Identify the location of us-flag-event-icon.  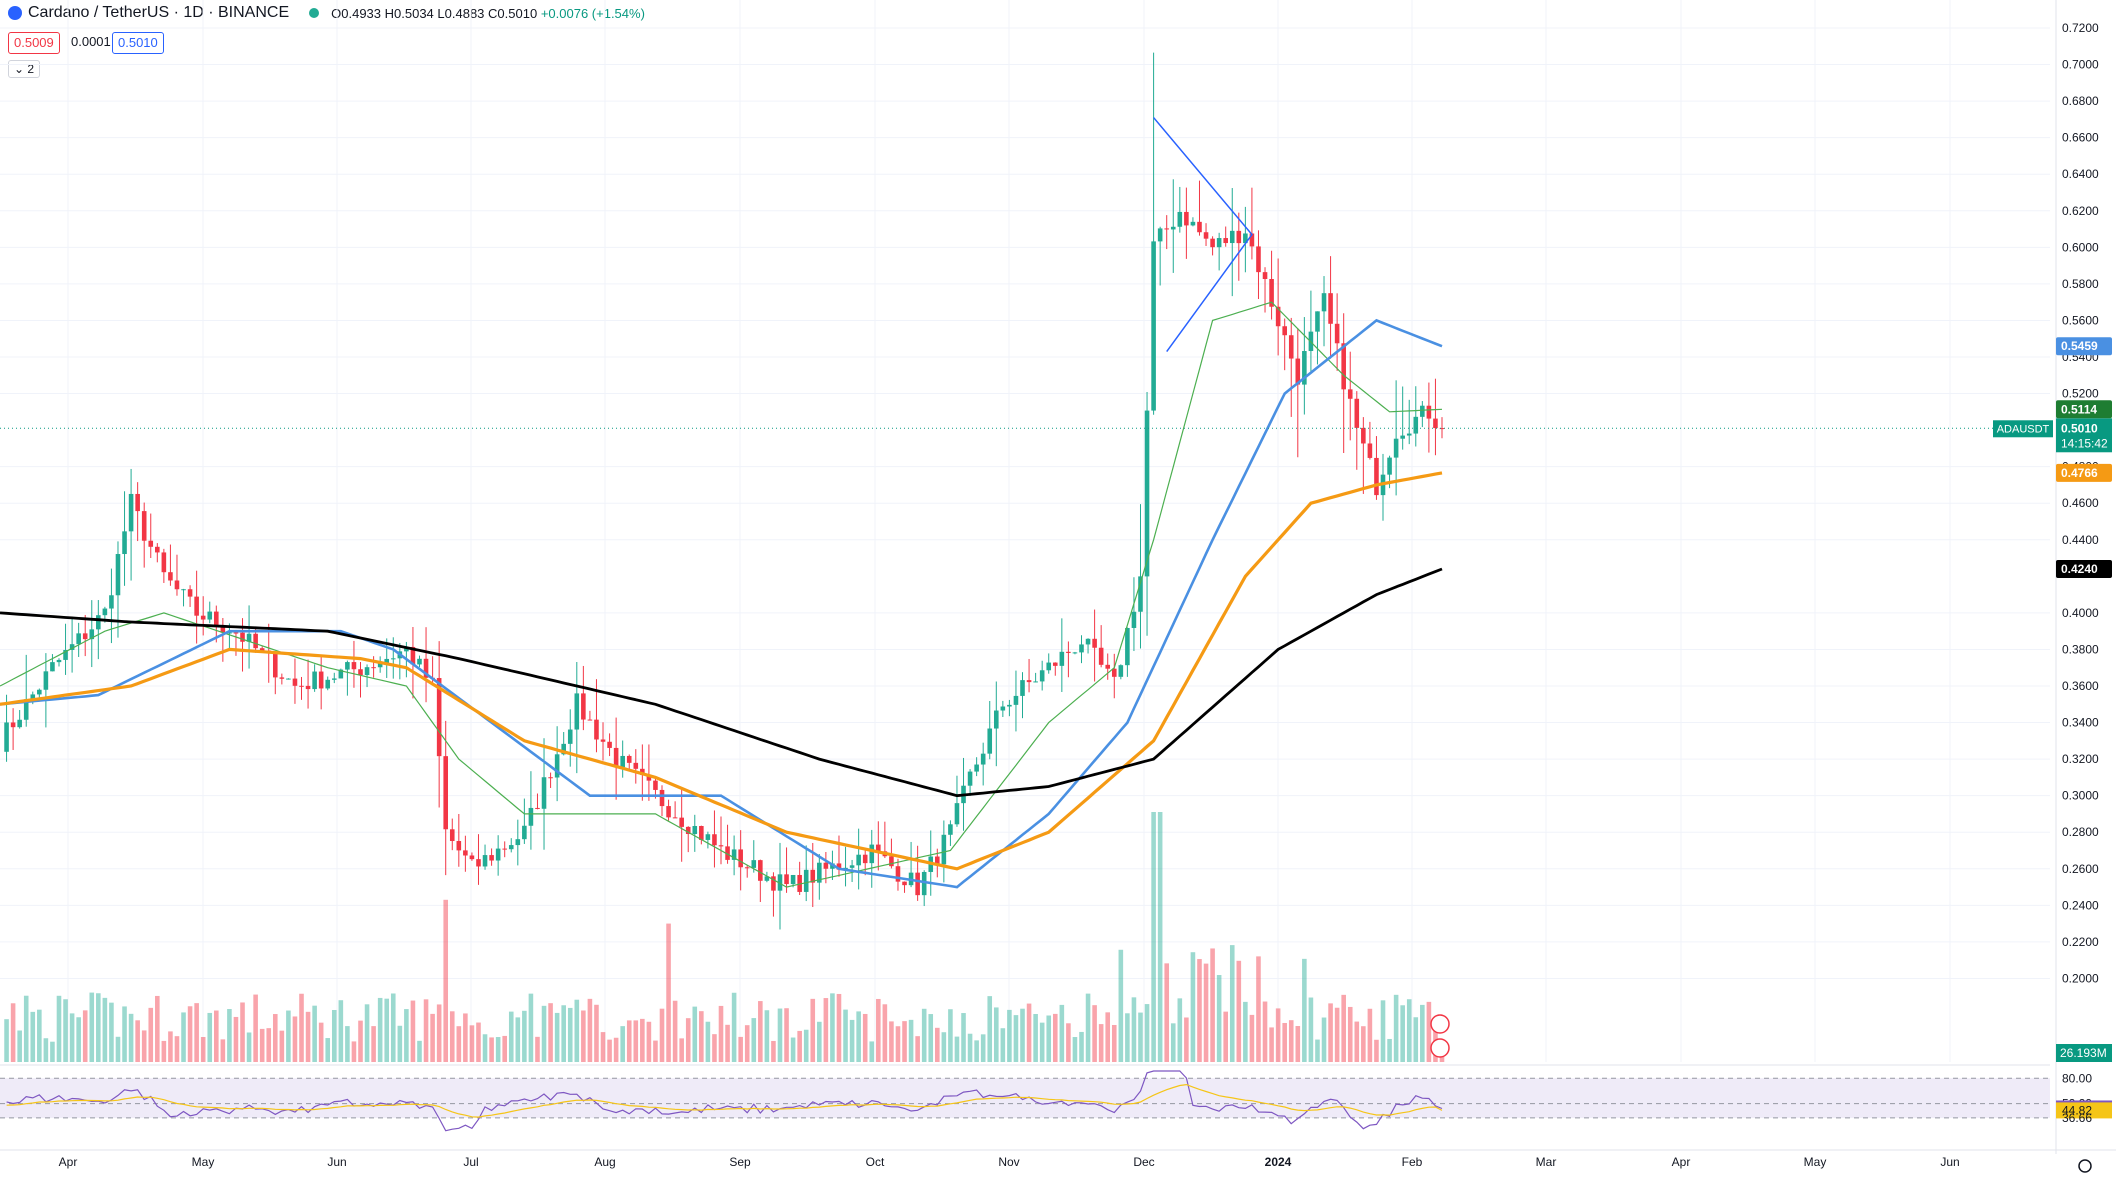
(1440, 1048).